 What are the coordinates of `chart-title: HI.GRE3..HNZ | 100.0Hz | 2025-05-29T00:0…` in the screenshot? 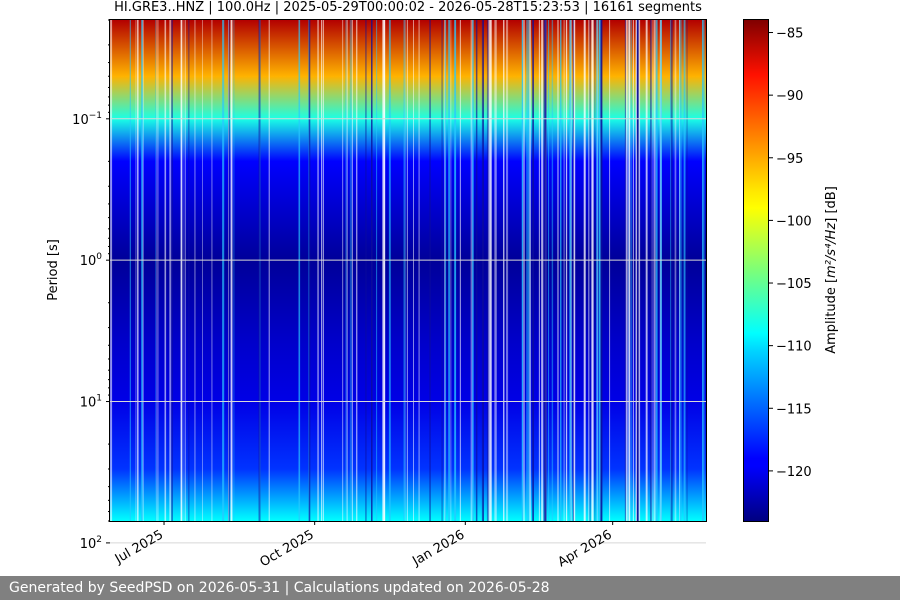 It's located at (408, 7).